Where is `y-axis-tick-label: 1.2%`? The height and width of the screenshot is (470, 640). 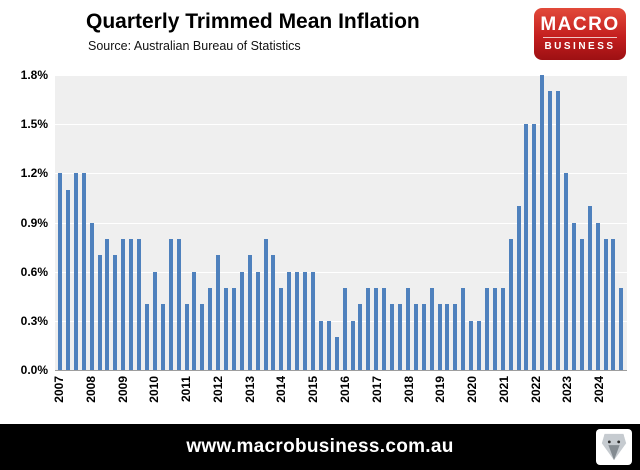
y-axis-tick-label: 1.2% is located at coordinates (34, 173).